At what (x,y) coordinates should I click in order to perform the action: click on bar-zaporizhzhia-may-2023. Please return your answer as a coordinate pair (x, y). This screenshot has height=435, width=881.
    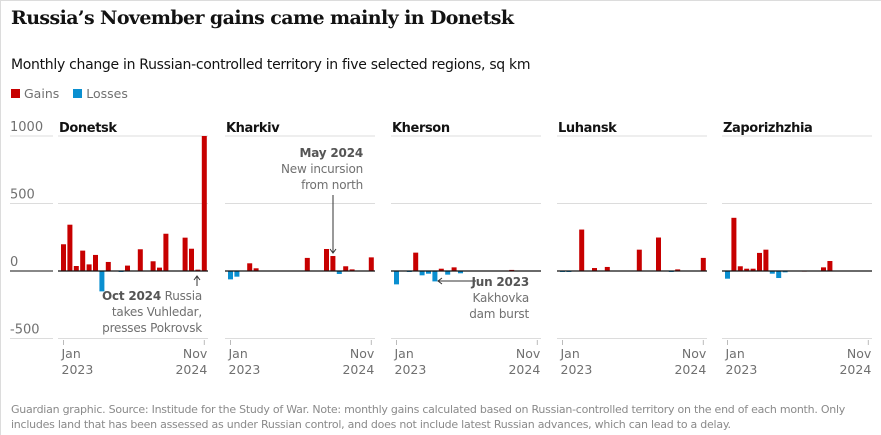
    Looking at the image, I should click on (753, 269).